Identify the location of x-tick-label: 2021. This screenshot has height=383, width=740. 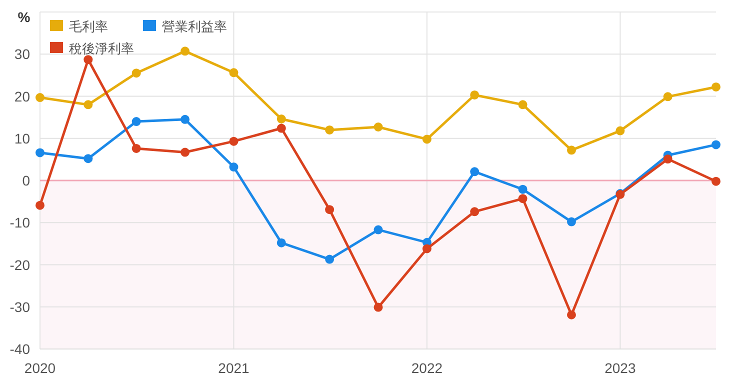
(234, 368).